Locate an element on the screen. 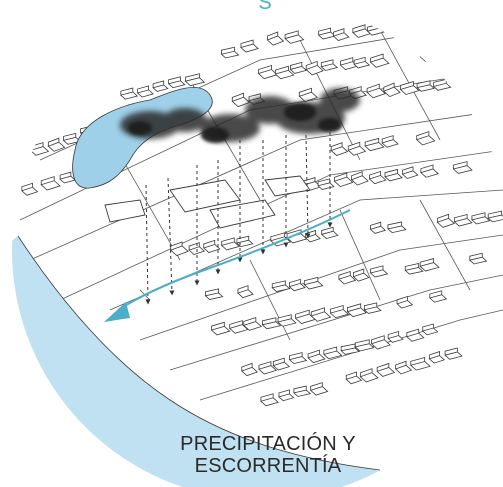 Image resolution: width=503 pixels, height=487 pixels. runoff-arrow-icon is located at coordinates (227, 265).